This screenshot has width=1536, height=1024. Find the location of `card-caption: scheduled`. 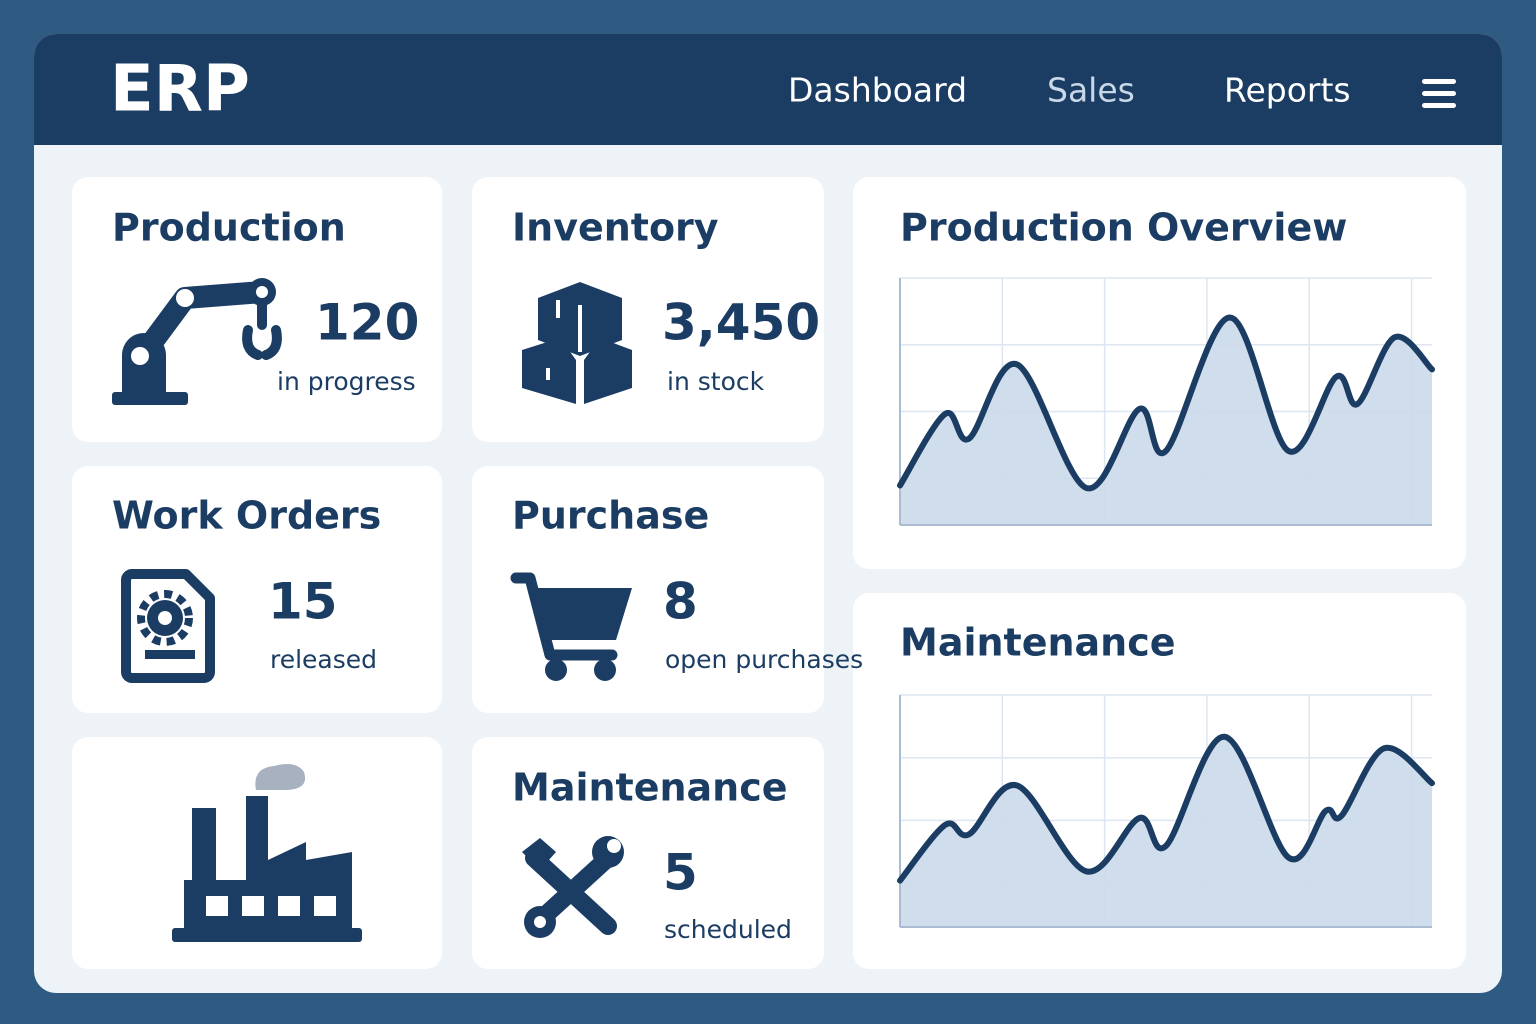

card-caption: scheduled is located at coordinates (728, 929).